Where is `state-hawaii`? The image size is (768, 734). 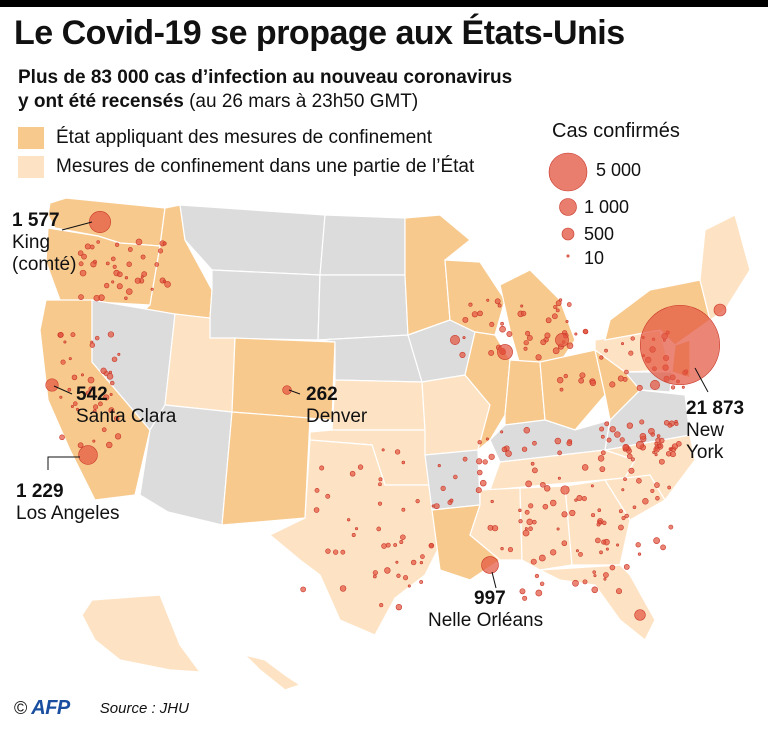
state-hawaii is located at coordinates (272, 672).